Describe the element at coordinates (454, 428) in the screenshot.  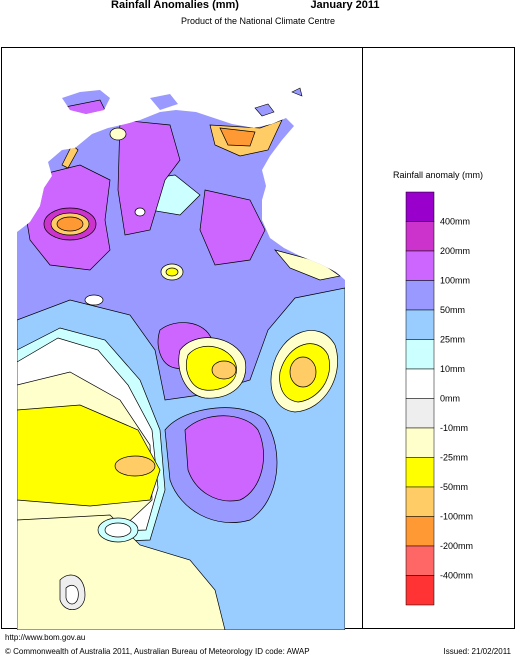
I see `legend-label: -10mm` at that location.